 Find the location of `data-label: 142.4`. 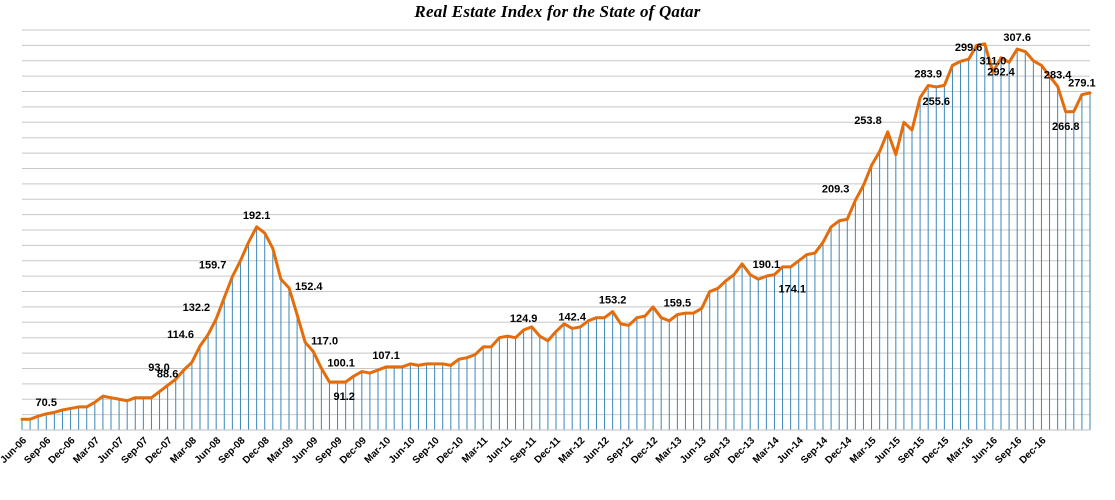

data-label: 142.4 is located at coordinates (572, 317).